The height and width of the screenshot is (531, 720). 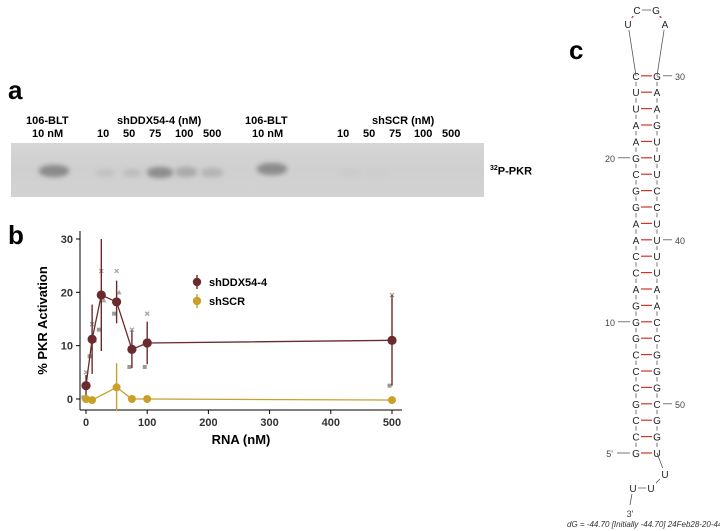 I want to click on group-header-shddx54: shDDX54-4 (nM), so click(x=159, y=121).